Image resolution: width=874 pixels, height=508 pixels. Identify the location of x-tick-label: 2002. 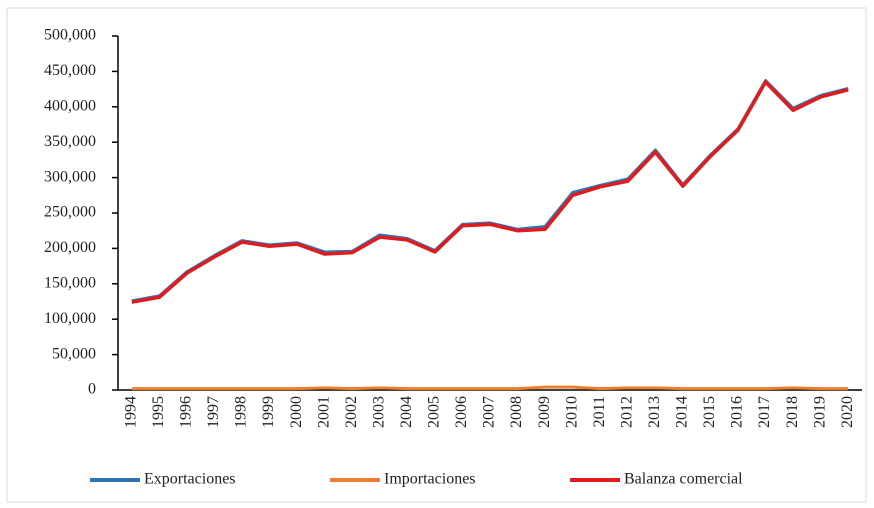
(351, 412).